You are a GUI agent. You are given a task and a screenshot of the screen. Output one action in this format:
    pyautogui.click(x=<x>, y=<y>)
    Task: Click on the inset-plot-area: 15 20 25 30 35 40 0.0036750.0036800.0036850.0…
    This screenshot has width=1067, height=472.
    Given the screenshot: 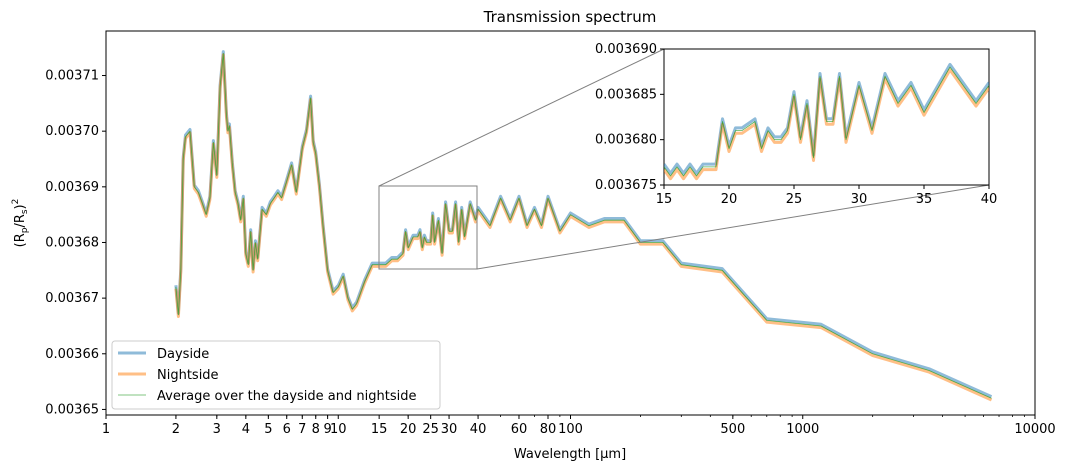 What is the action you would take?
    pyautogui.click(x=796, y=124)
    